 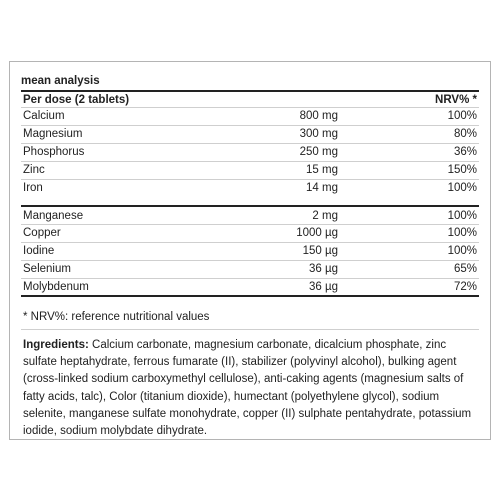 What do you see at coordinates (317, 233) in the screenshot?
I see `nutrient-amount: 1000 µg` at bounding box center [317, 233].